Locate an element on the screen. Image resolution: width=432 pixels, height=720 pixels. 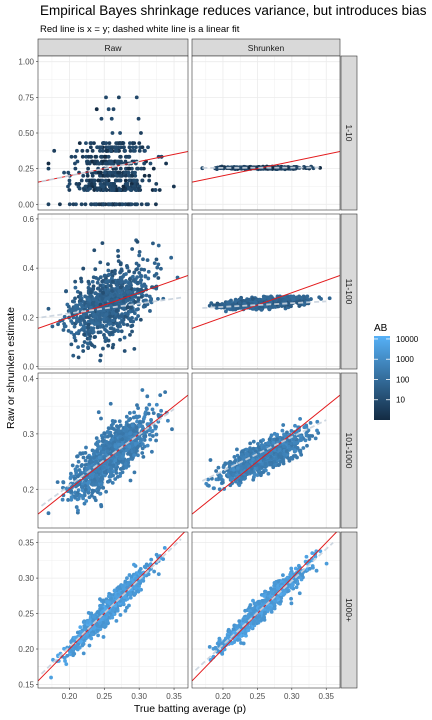
panel-101-1000-raw is located at coordinates (113, 450).